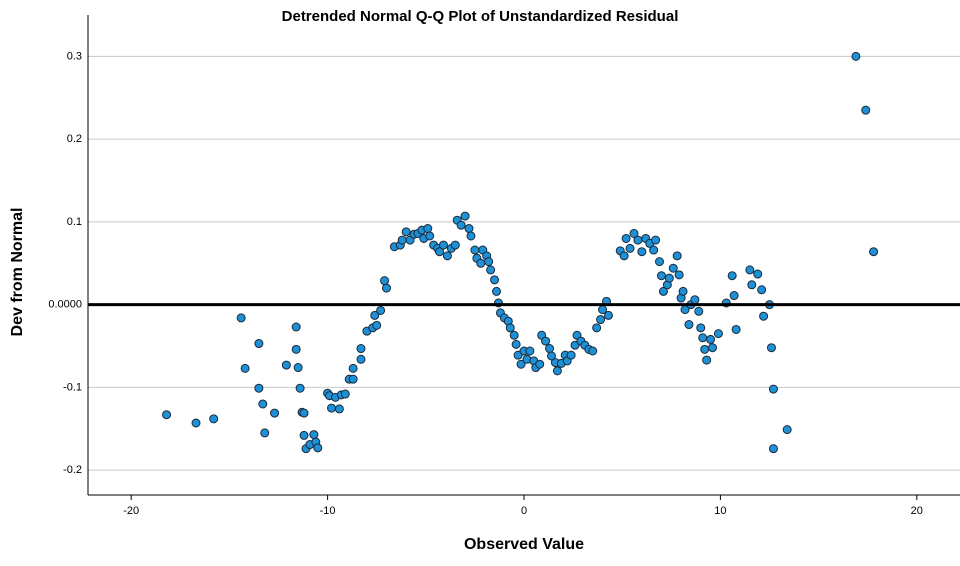  What do you see at coordinates (74, 139) in the screenshot?
I see `y-tick-label: 0.2` at bounding box center [74, 139].